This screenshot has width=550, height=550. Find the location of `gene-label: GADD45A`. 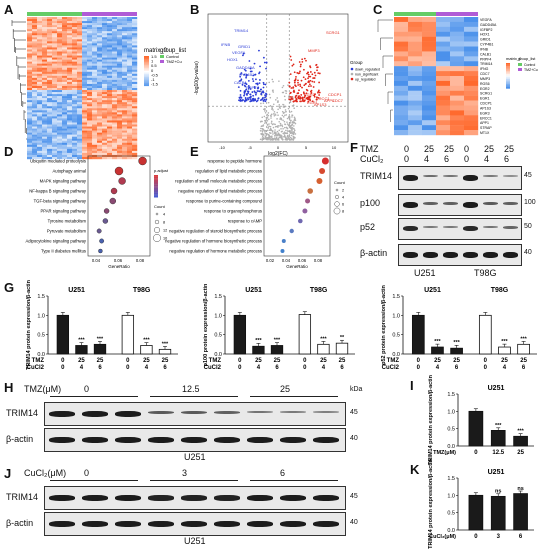

gene-label: GADD45A is located at coordinates (488, 25).